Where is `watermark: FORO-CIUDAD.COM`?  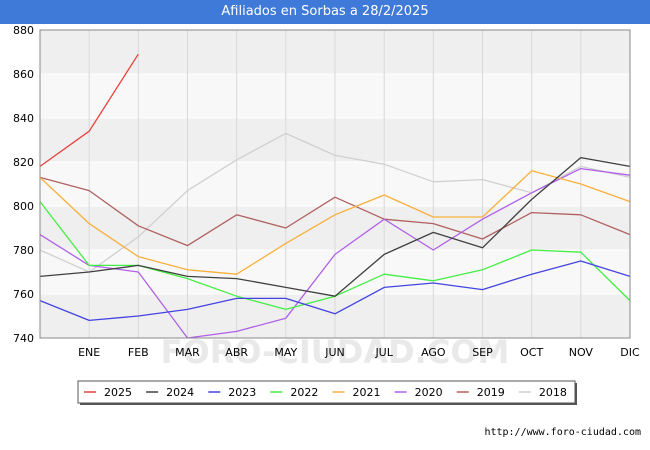 watermark: FORO-CIUDAD.COM is located at coordinates (335, 352).